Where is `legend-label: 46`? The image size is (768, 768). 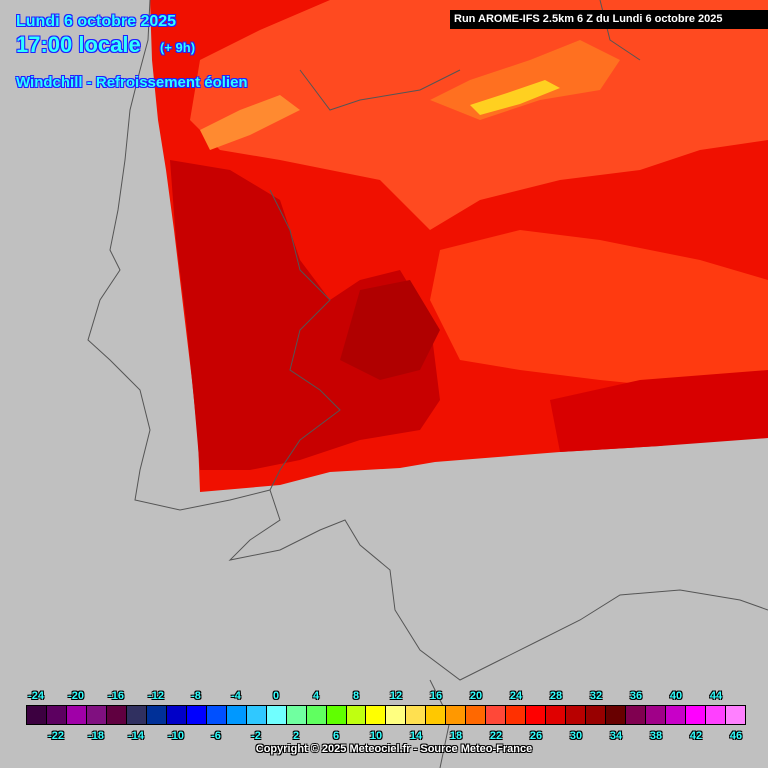
legend-label: 46 is located at coordinates (736, 736).